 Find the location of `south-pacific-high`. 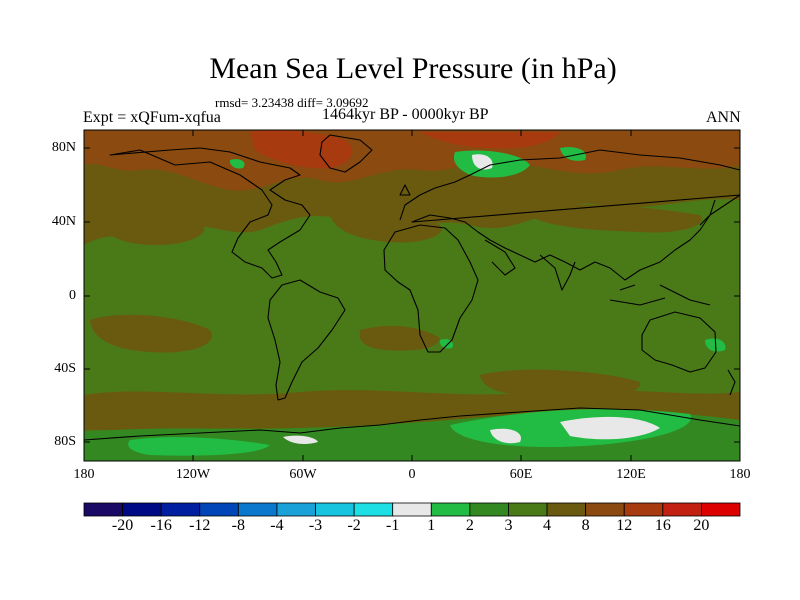

south-pacific-high is located at coordinates (151, 333).